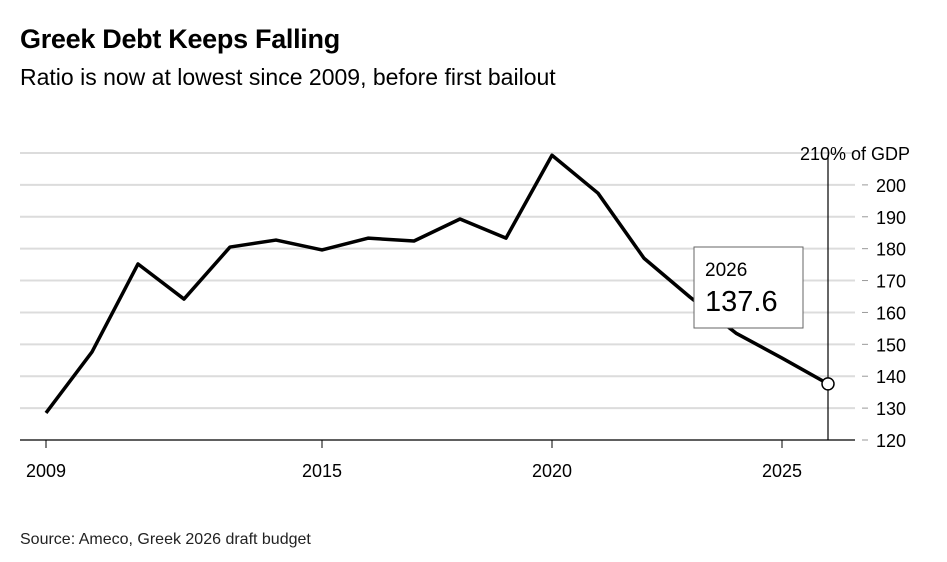  What do you see at coordinates (891, 186) in the screenshot?
I see `y-tick-label: 200` at bounding box center [891, 186].